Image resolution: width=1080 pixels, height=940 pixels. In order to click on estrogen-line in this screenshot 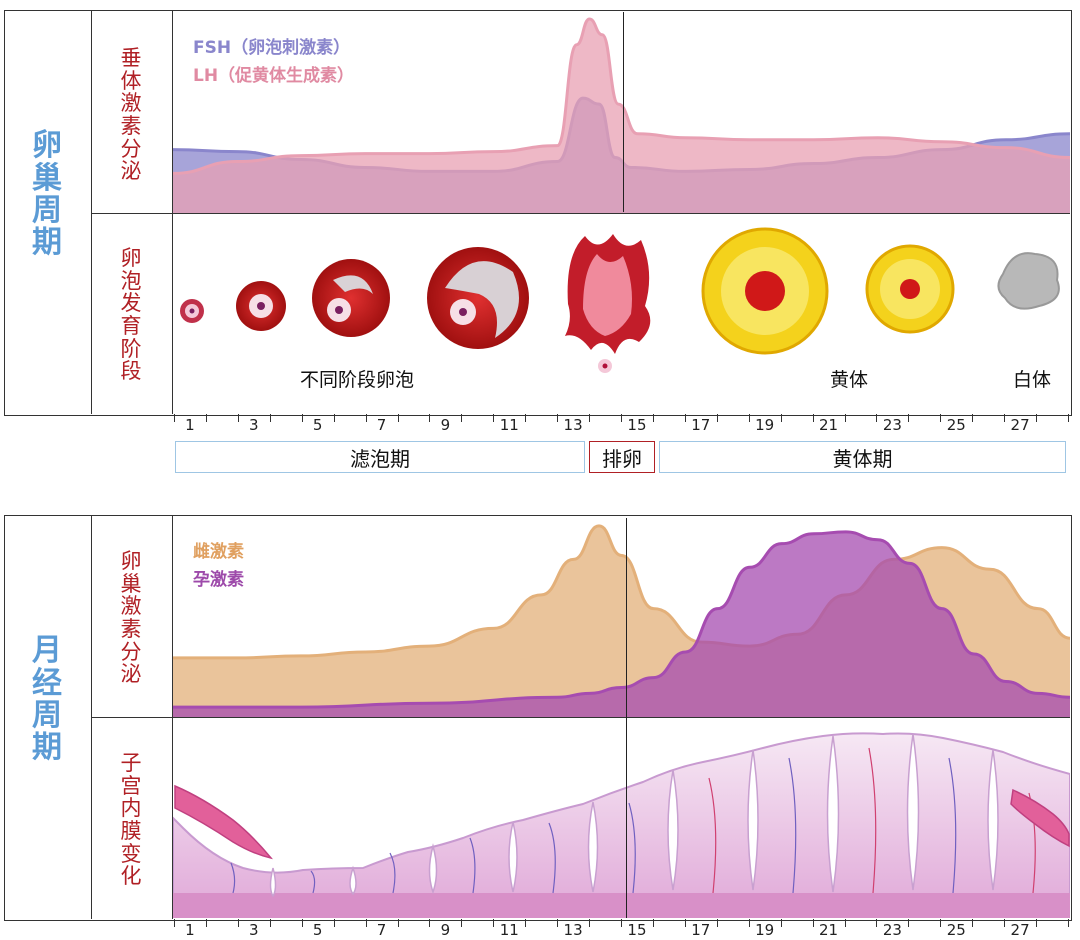, I will do `click(621, 592)`.